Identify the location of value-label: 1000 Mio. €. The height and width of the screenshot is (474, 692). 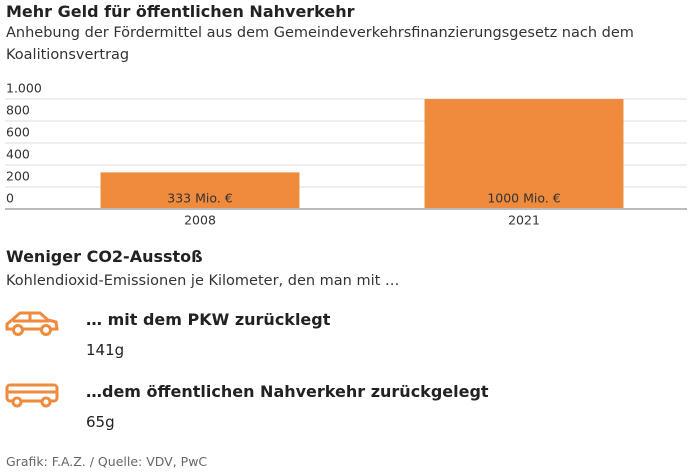
(523, 198).